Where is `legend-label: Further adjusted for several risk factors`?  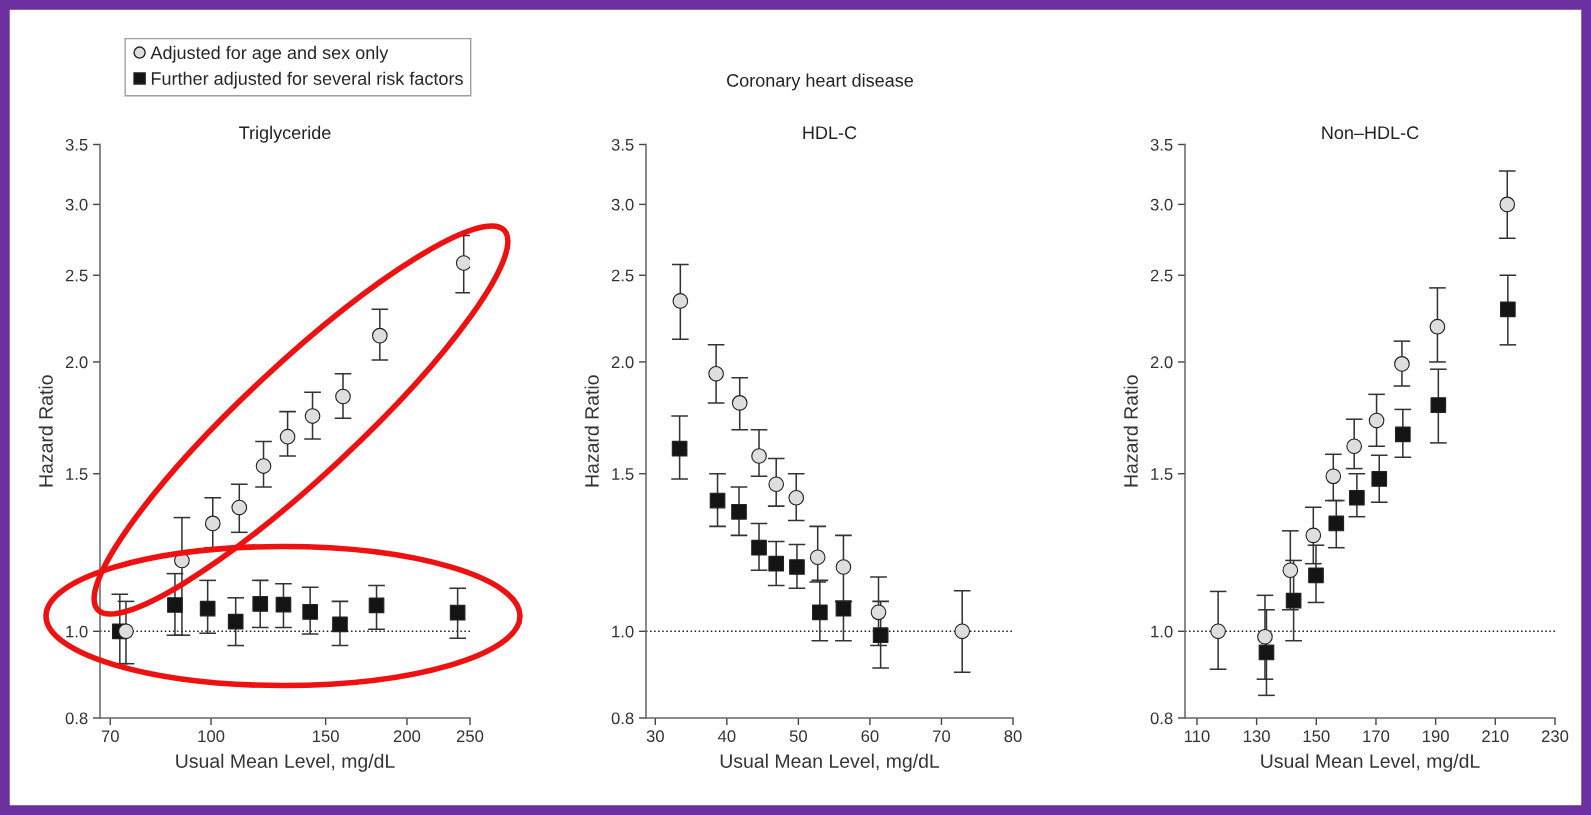 legend-label: Further adjusted for several risk factors is located at coordinates (307, 80).